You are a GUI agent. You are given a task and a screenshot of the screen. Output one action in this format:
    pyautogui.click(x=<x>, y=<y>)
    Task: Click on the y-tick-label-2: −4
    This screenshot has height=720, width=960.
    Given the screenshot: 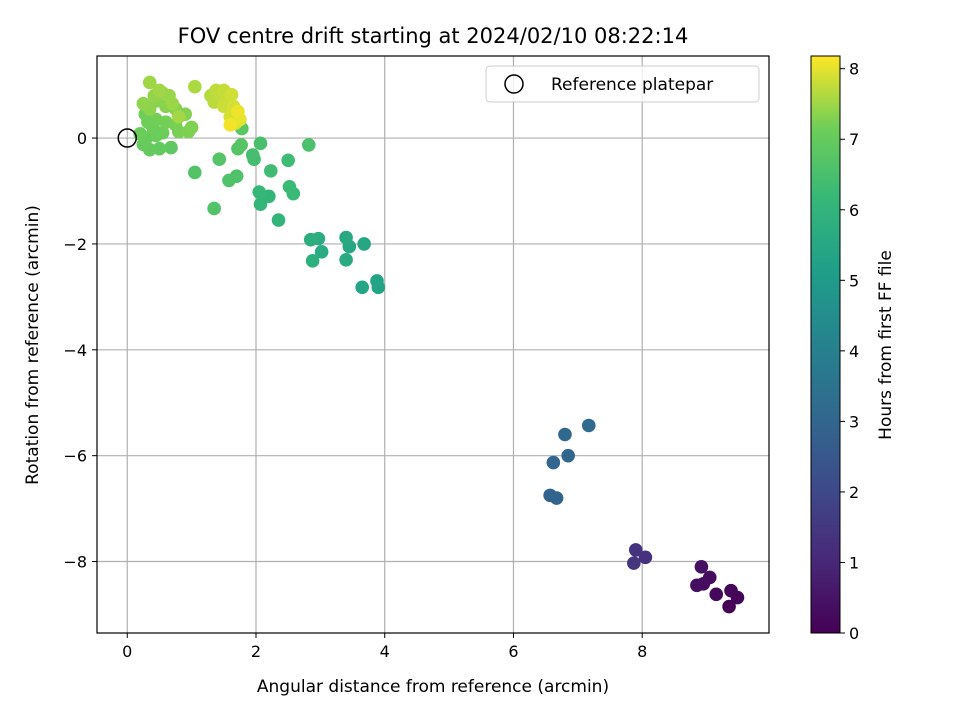 What is the action you would take?
    pyautogui.click(x=75, y=350)
    